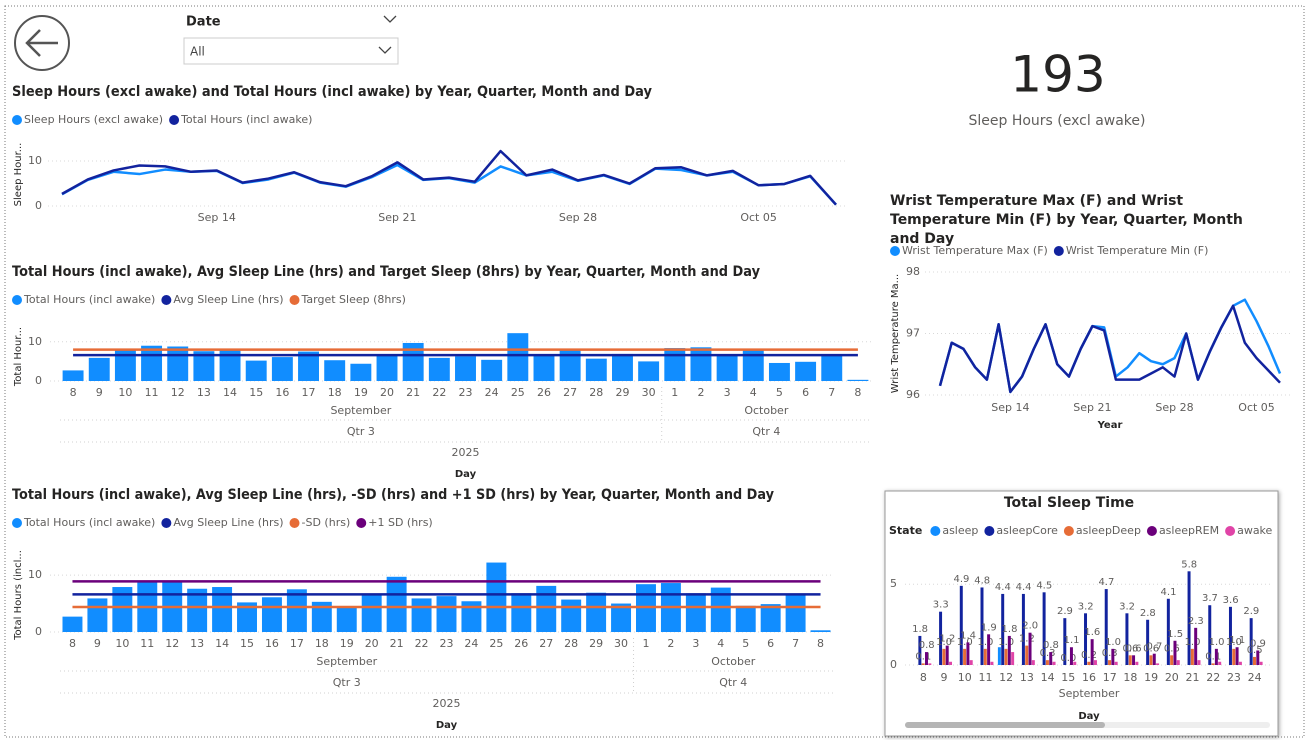 The image size is (1310, 740). Describe the element at coordinates (831, 392) in the screenshot. I see `x-tick-label: 7` at that location.